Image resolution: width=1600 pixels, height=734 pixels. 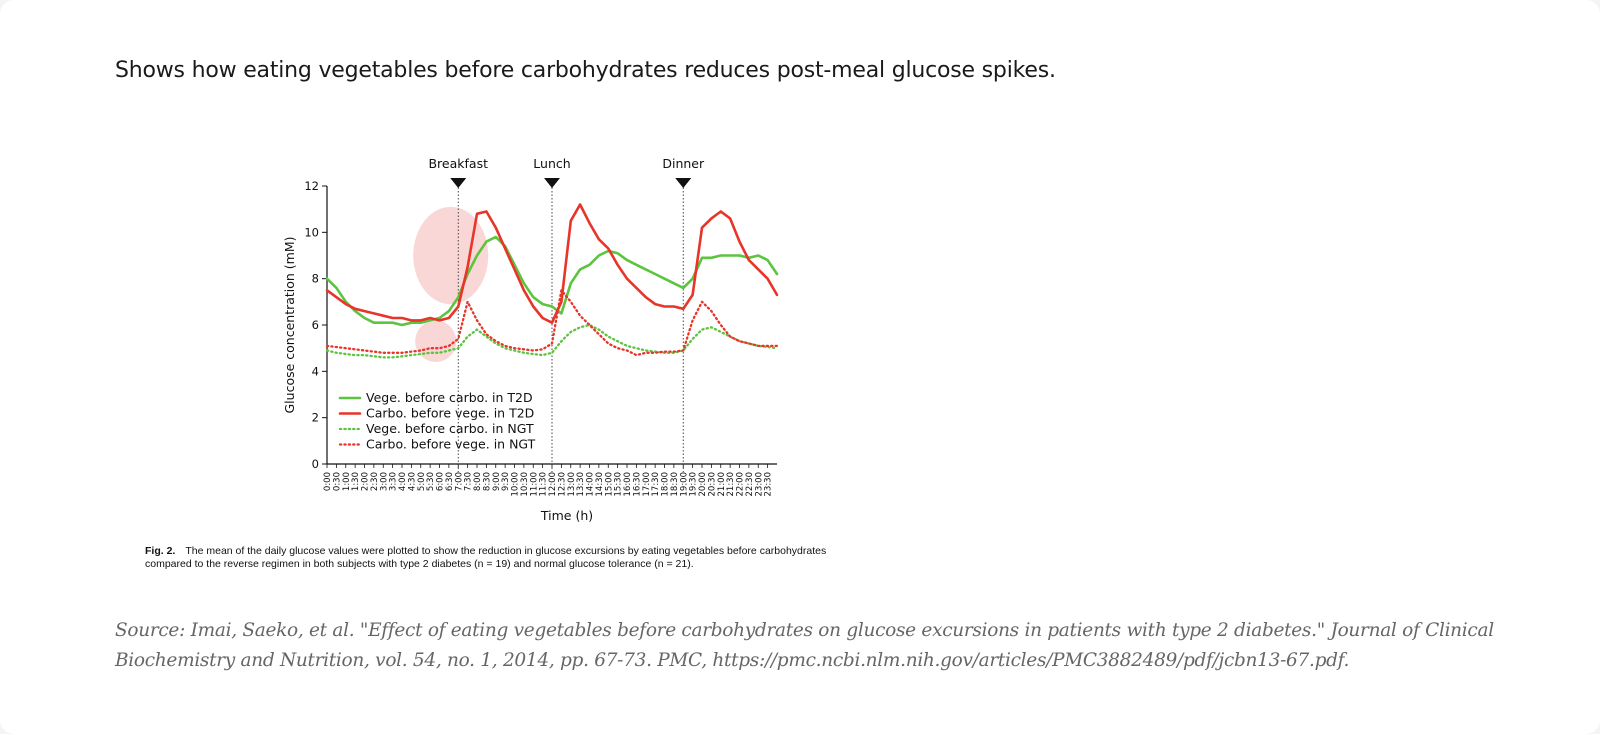 I want to click on y-tick-label: 10, so click(x=311, y=232).